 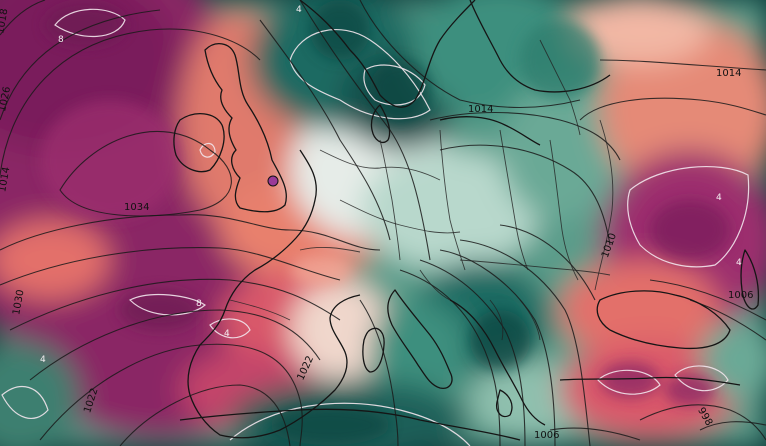 What do you see at coordinates (299, 10) in the screenshot?
I see `isotherm-label-4-scandinavia: 4` at bounding box center [299, 10].